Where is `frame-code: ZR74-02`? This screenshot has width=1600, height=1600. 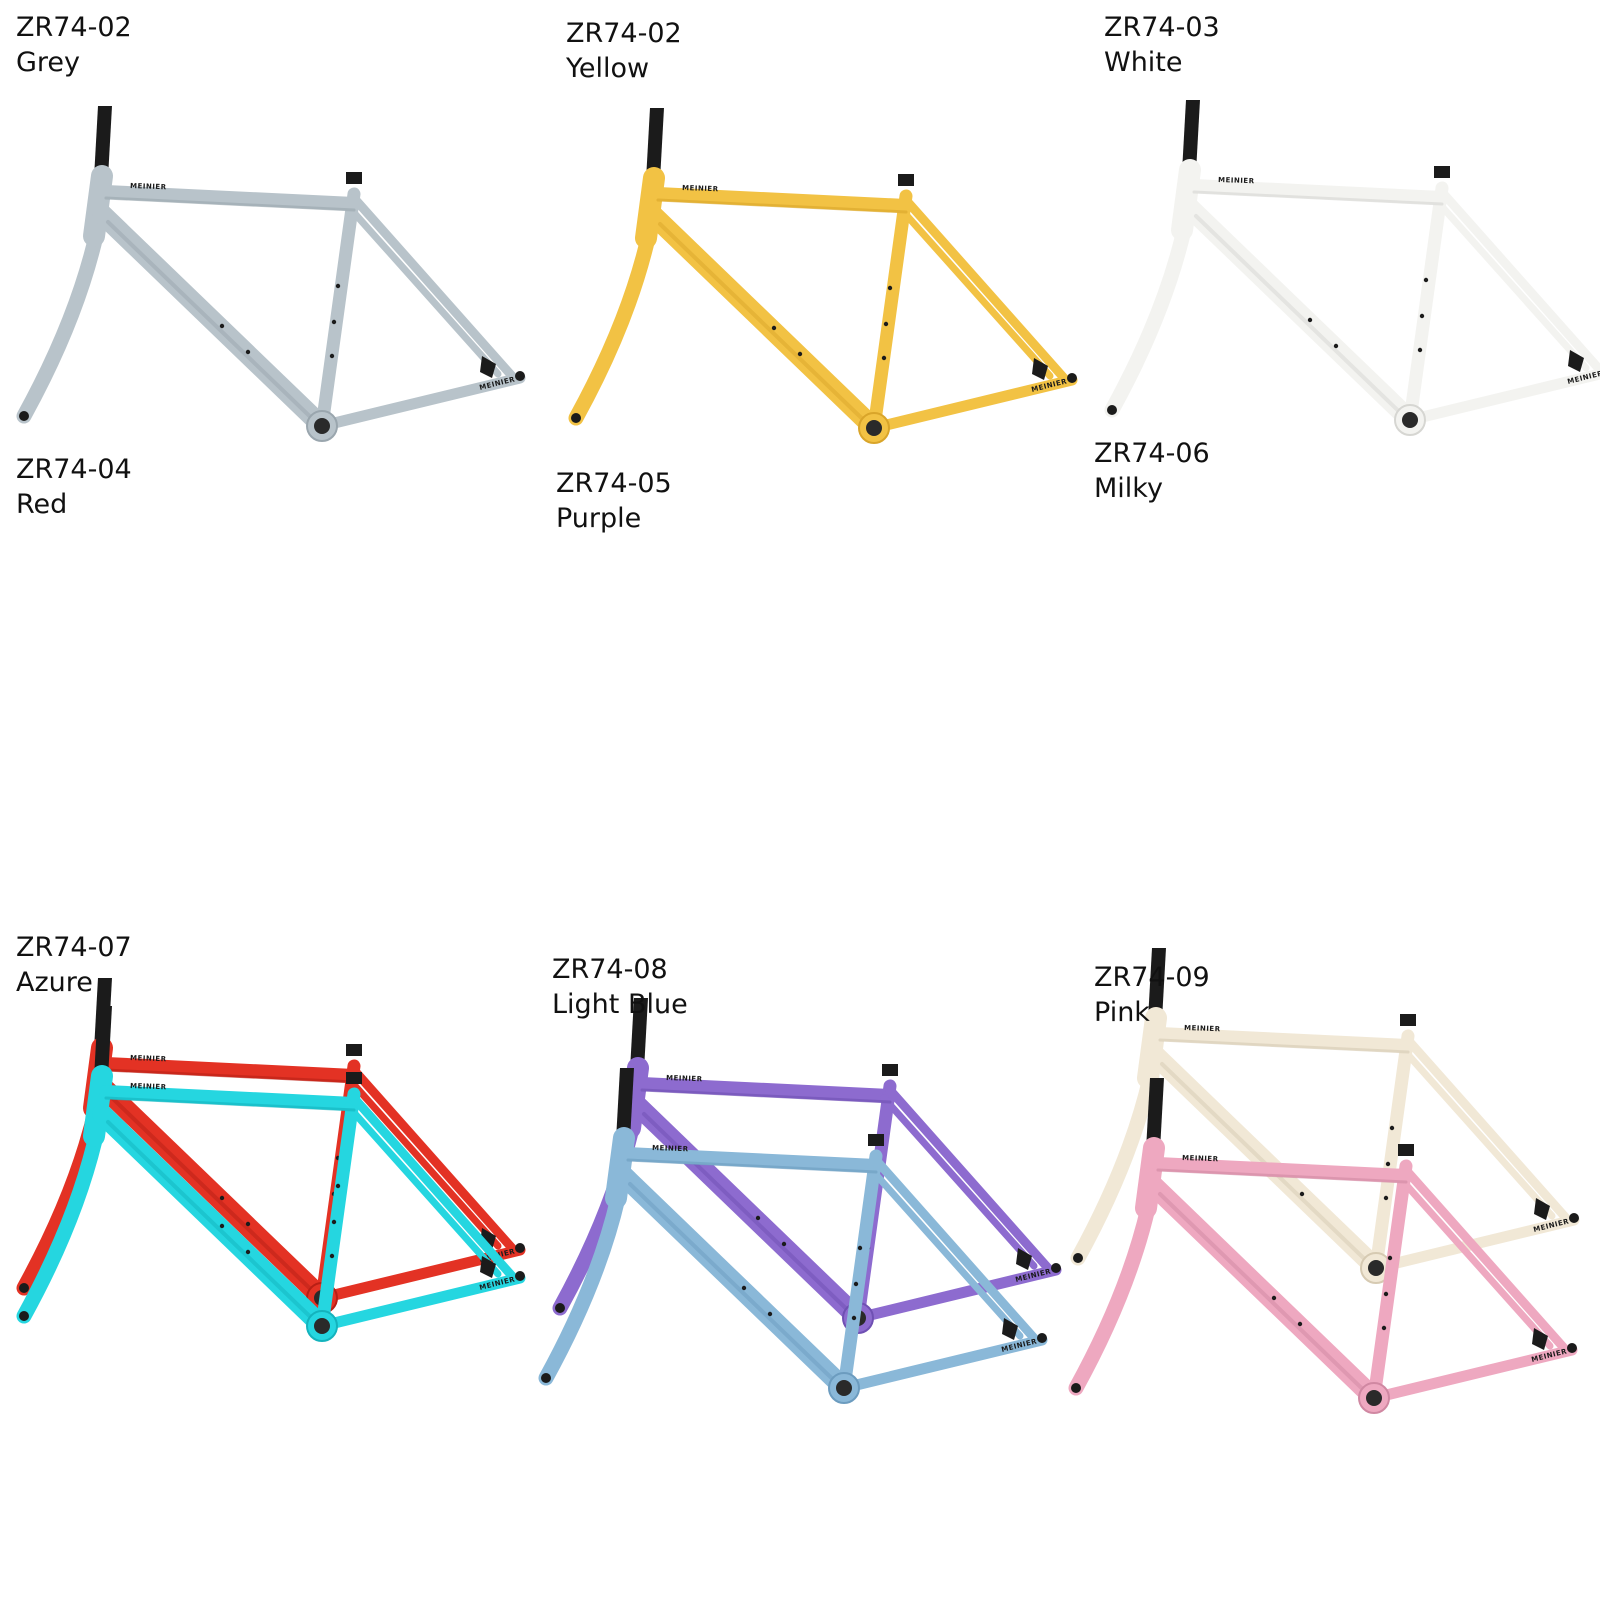 frame-code: ZR74-02 is located at coordinates (624, 33).